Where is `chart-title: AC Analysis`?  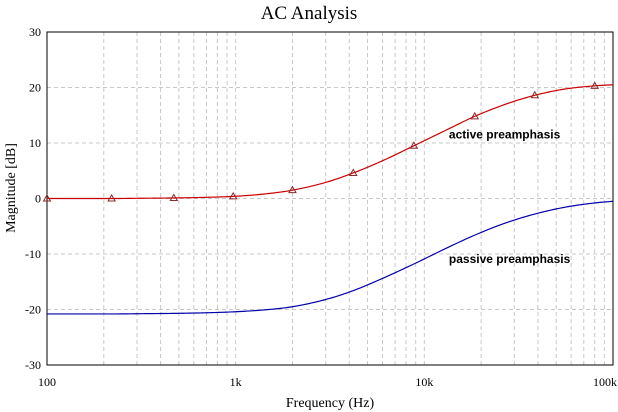
chart-title: AC Analysis is located at coordinates (309, 13).